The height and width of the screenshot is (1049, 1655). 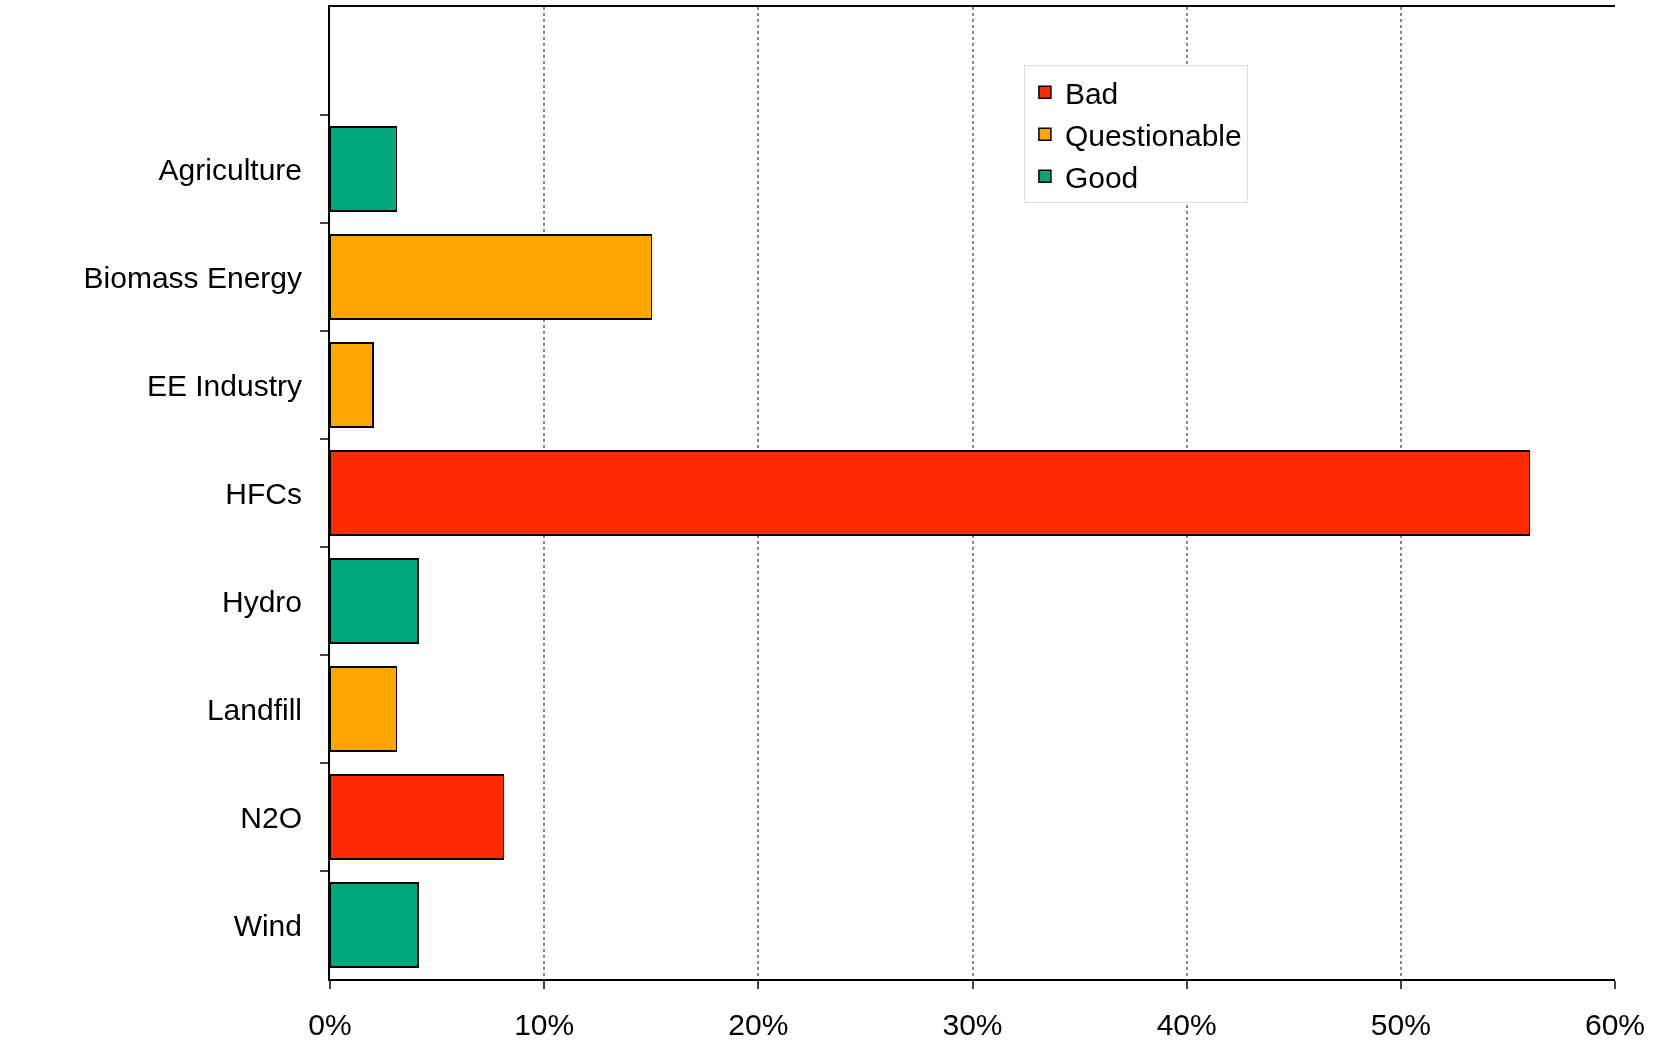 What do you see at coordinates (254, 709) in the screenshot?
I see `y-tick-label: Landfill` at bounding box center [254, 709].